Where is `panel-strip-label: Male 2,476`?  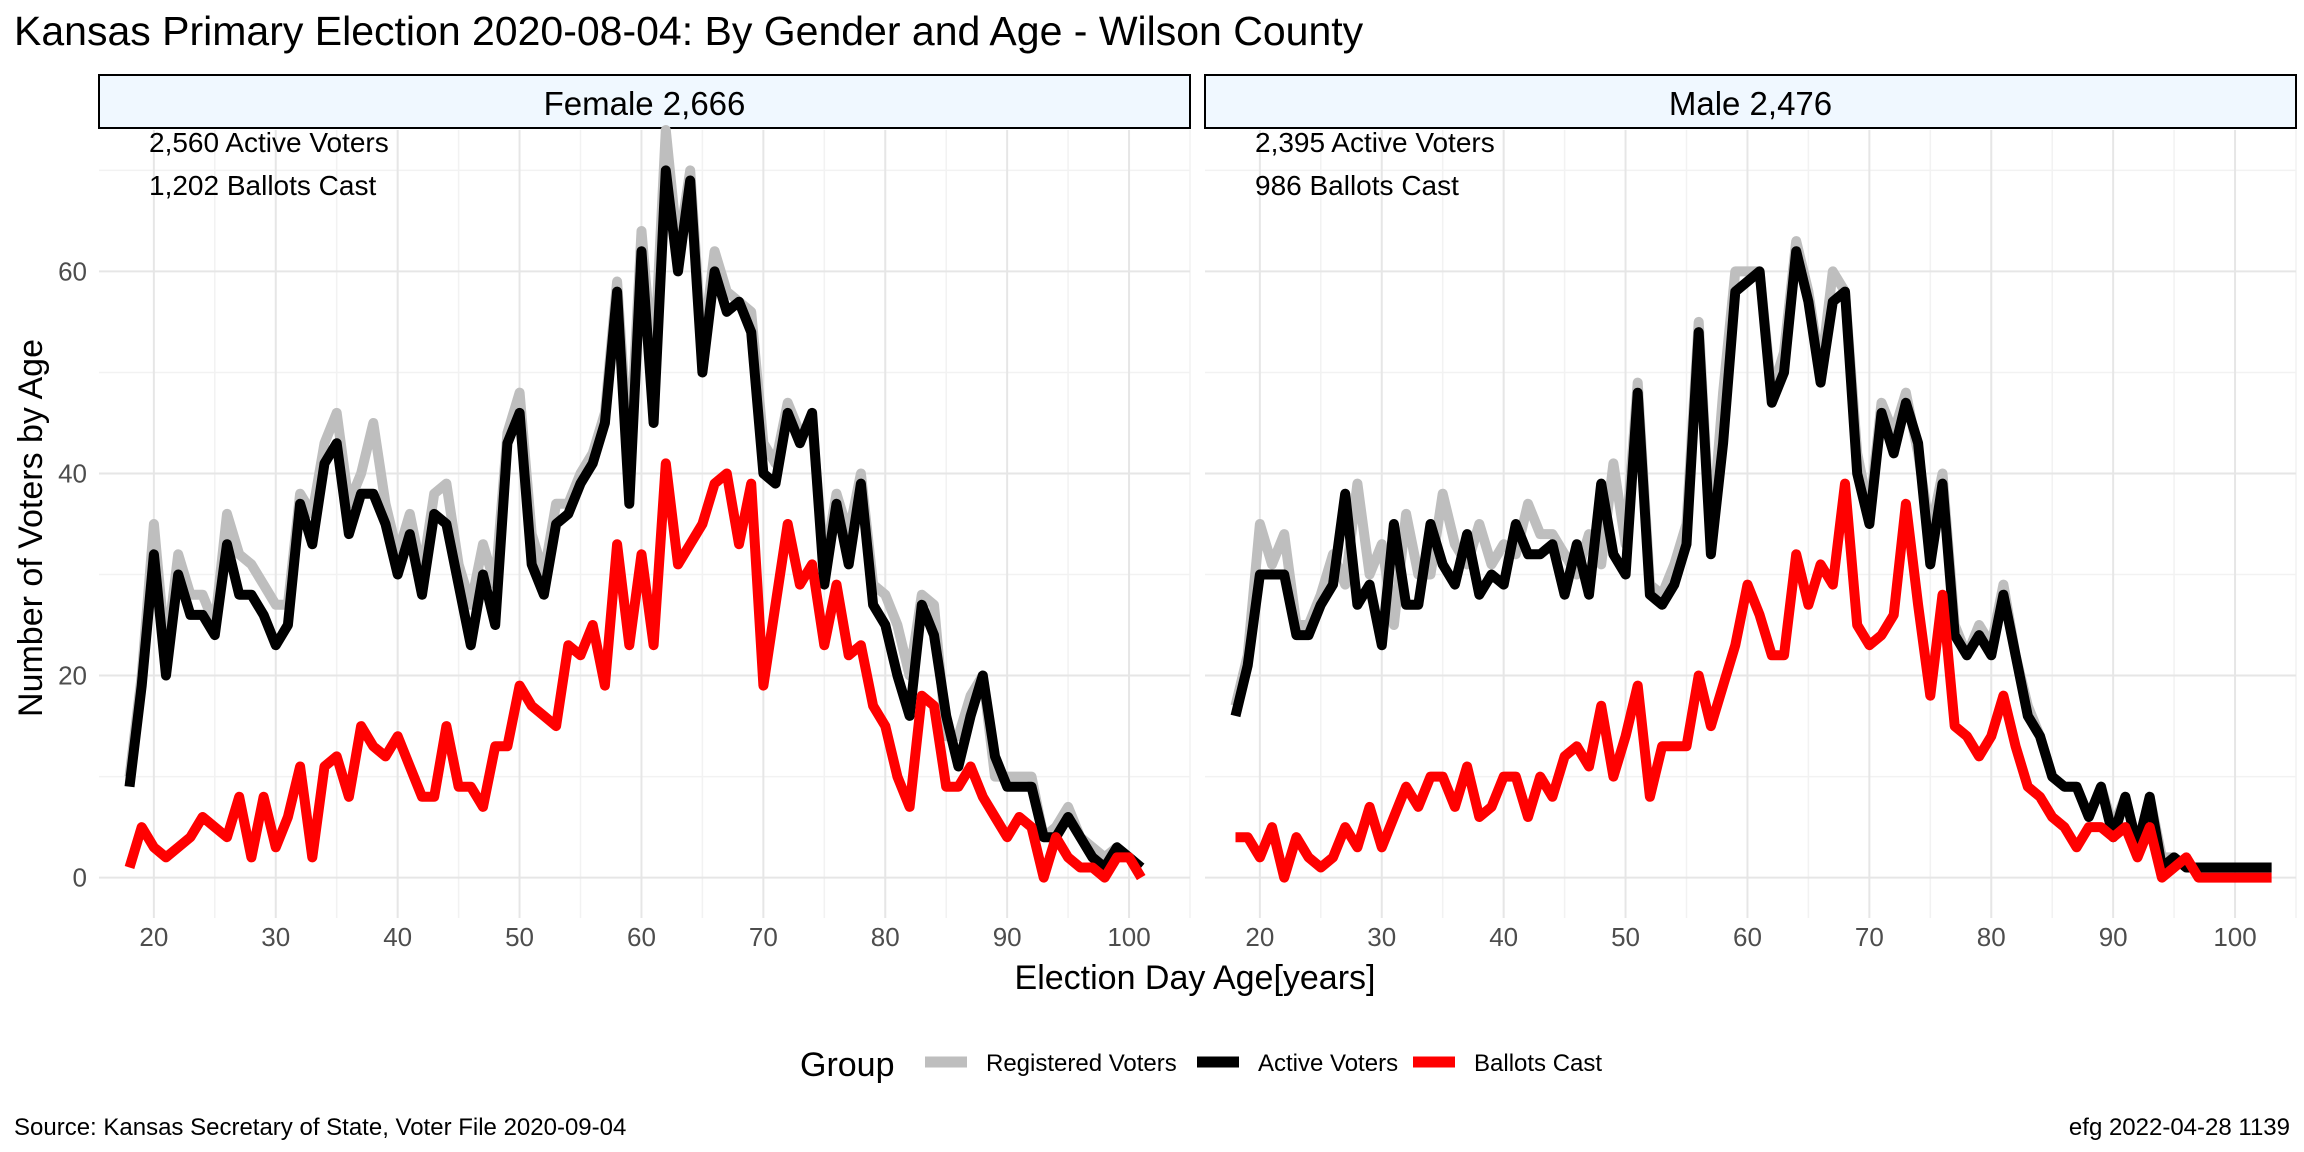
panel-strip-label: Male 2,476 is located at coordinates (1750, 103).